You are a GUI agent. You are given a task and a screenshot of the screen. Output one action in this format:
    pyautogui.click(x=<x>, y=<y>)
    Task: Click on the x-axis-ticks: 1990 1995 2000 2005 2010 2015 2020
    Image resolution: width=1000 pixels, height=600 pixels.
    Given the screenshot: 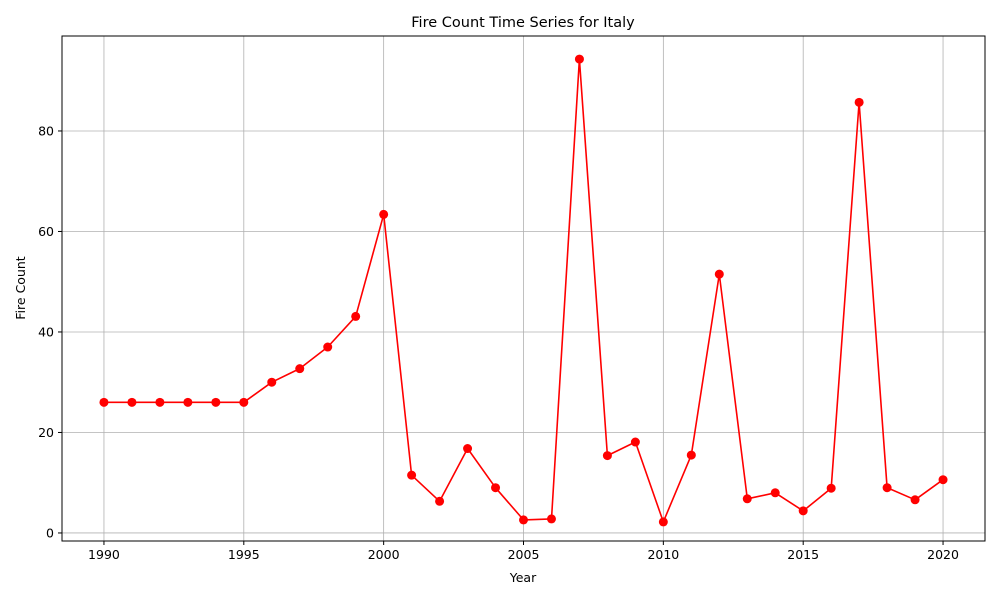 What is the action you would take?
    pyautogui.click(x=523, y=551)
    